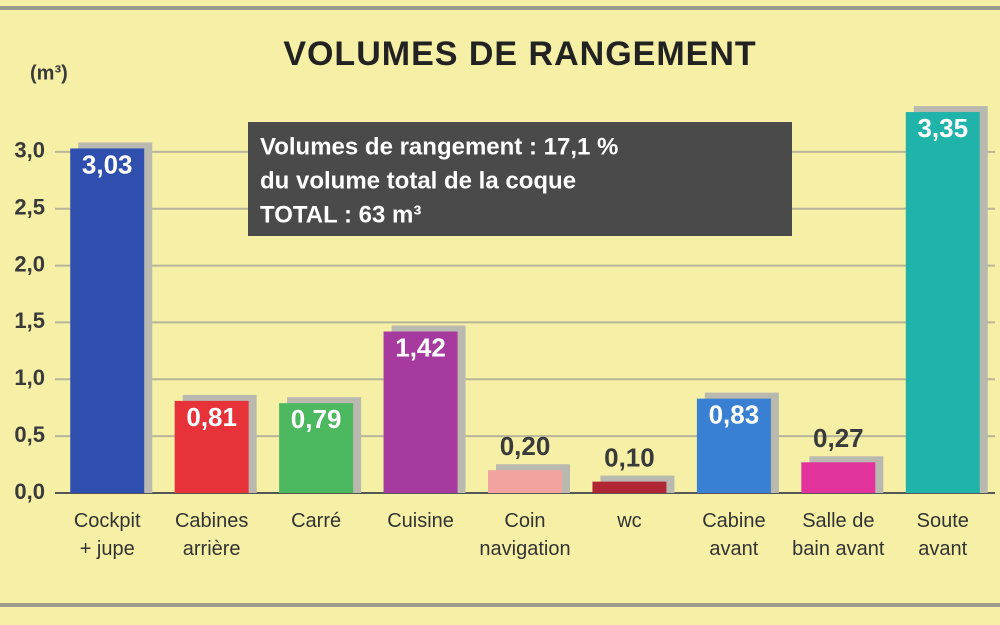  I want to click on y-tick-label: 0,5, so click(29, 434).